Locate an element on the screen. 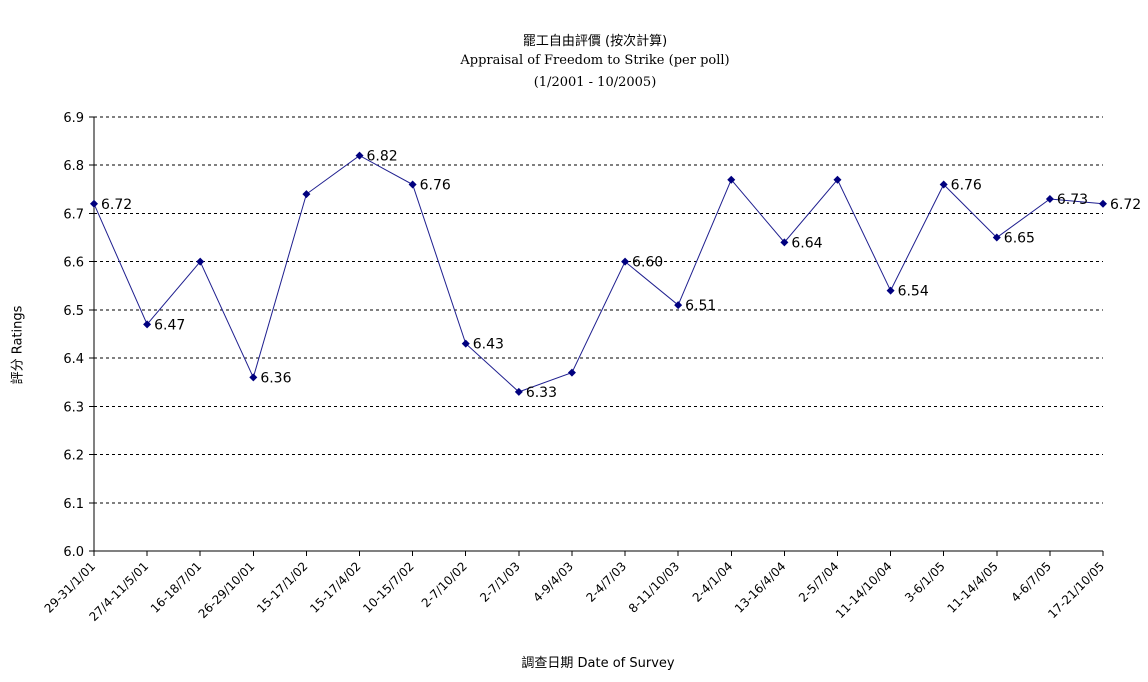 The height and width of the screenshot is (682, 1148). x-tick-label: 10-15/7/02 is located at coordinates (388, 587).